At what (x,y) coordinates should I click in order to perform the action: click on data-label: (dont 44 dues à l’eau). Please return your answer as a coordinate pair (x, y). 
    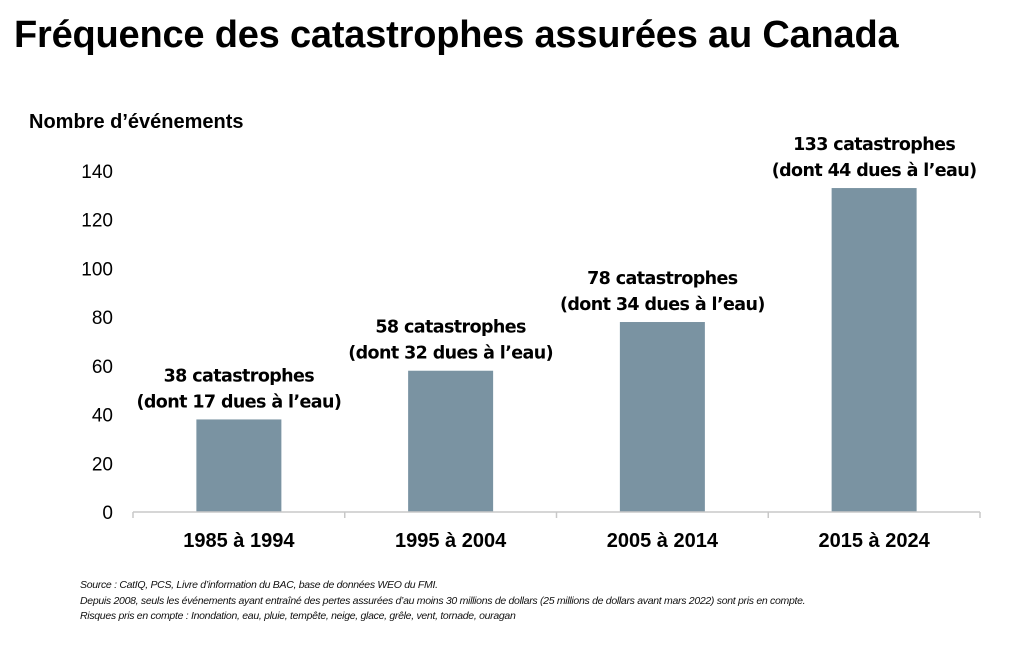
    Looking at the image, I should click on (874, 171).